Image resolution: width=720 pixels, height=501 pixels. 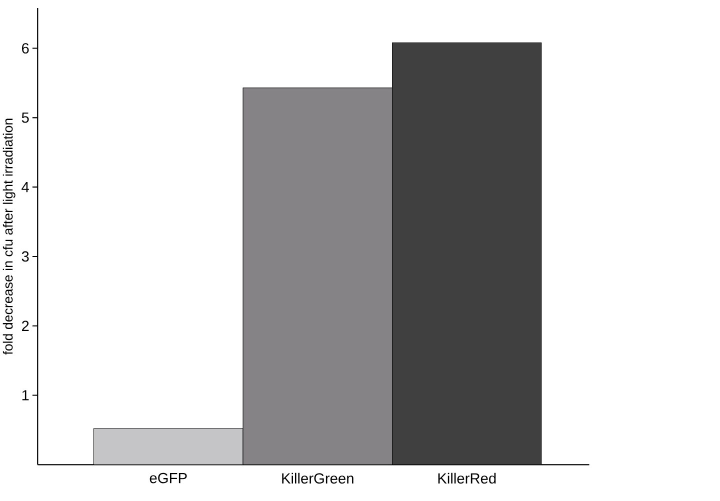 I want to click on y-tick-label: 4, so click(x=25, y=187).